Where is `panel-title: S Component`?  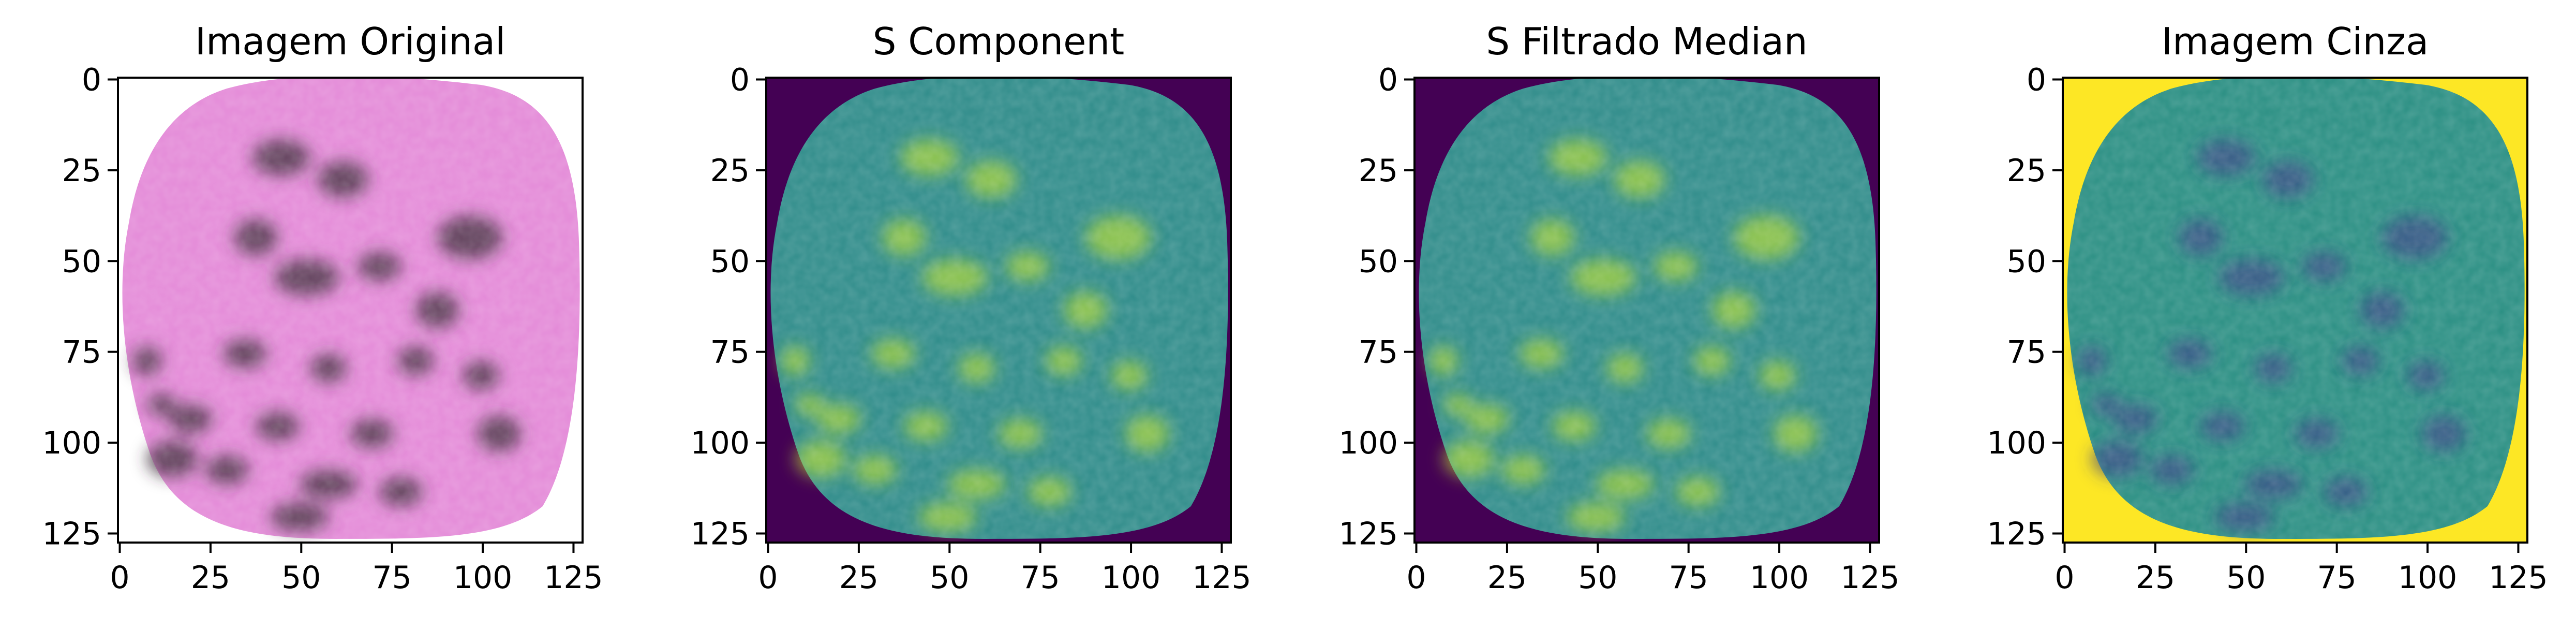 panel-title: S Component is located at coordinates (999, 41).